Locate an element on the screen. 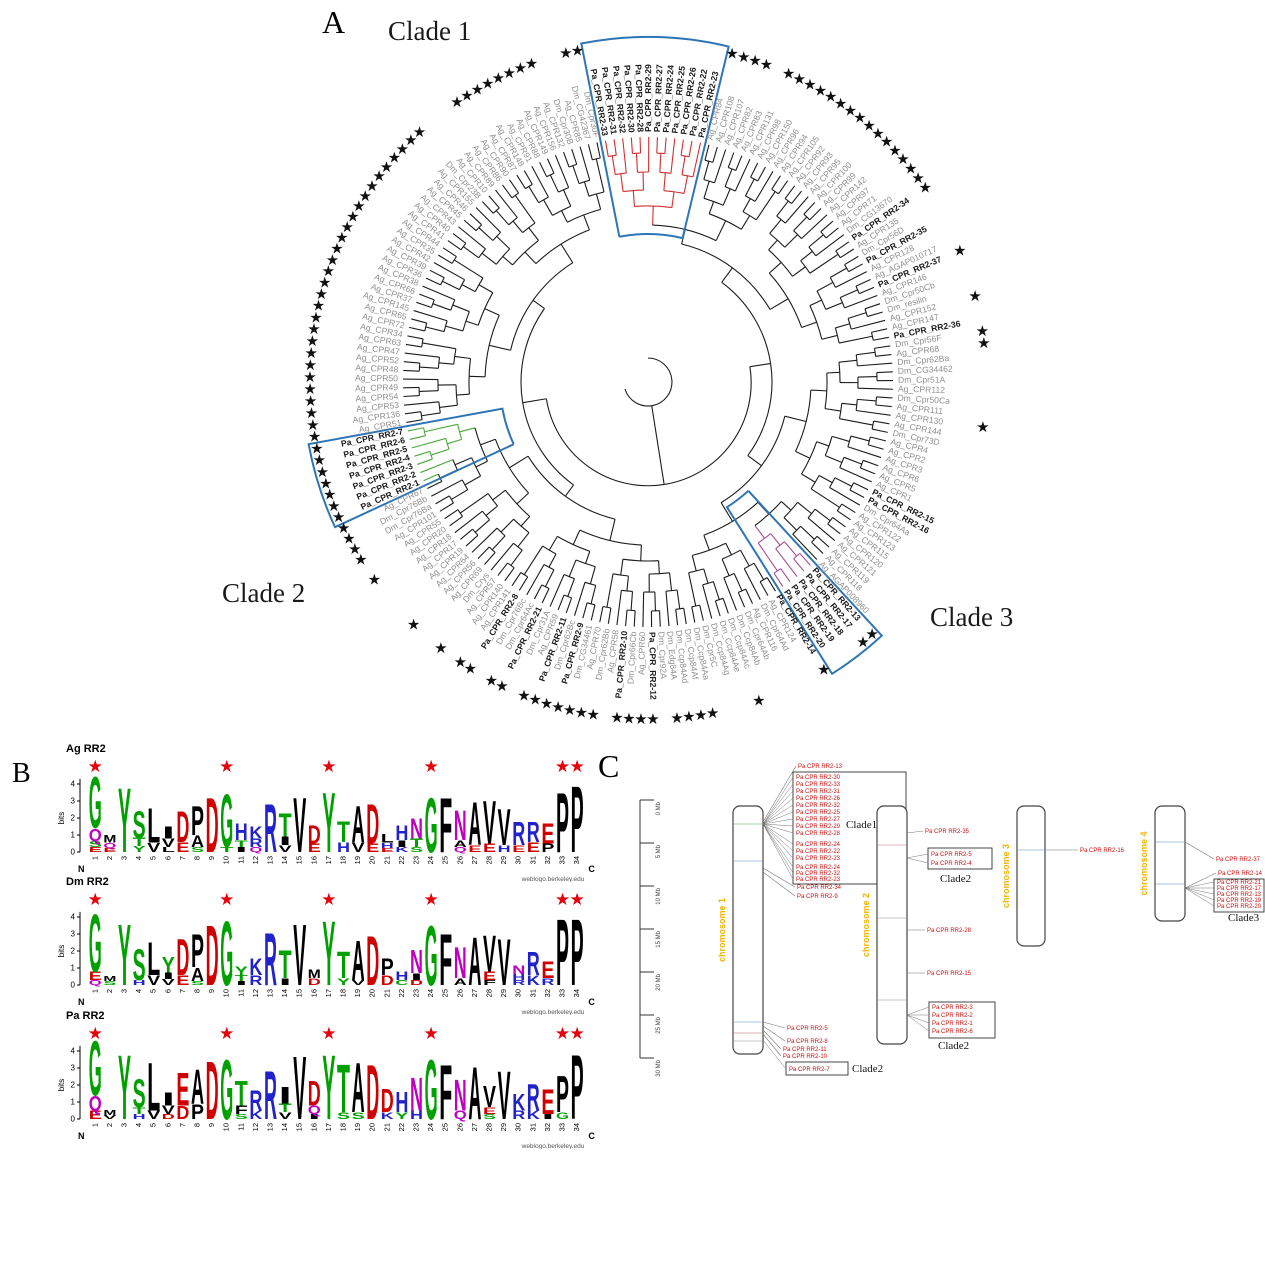  gene-label: Pa CPR RR2-19 is located at coordinates (1239, 901).